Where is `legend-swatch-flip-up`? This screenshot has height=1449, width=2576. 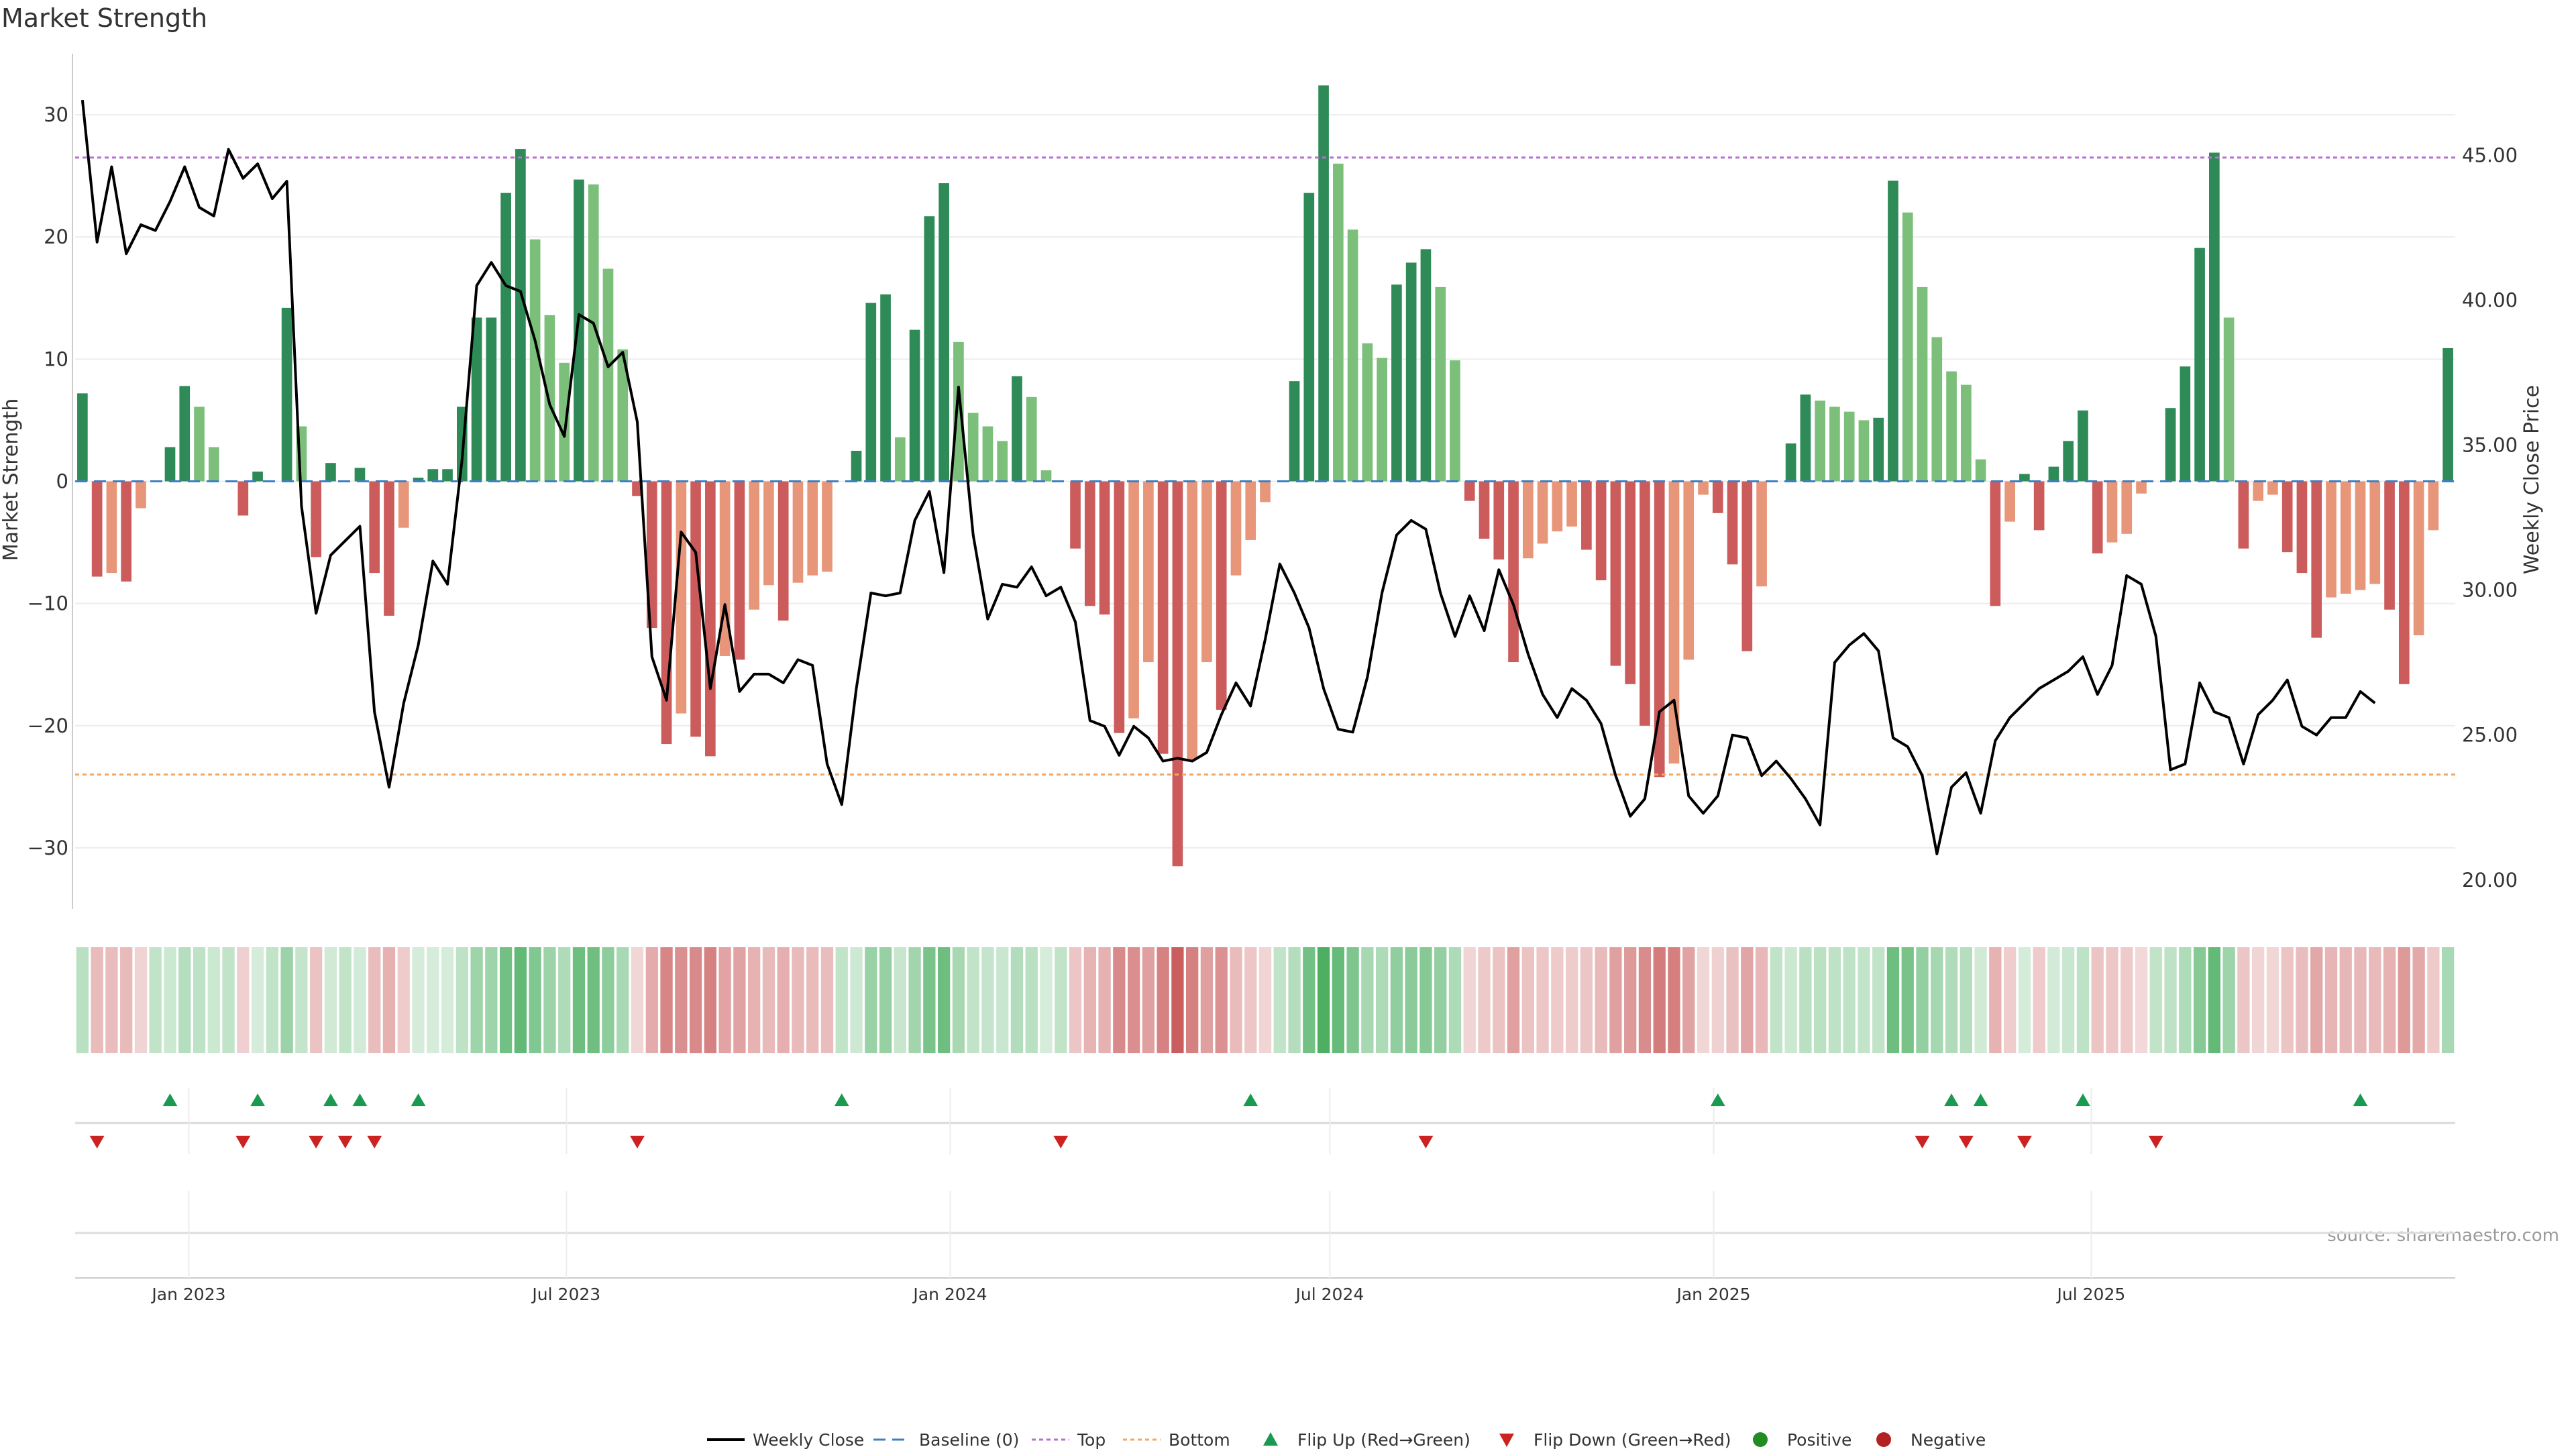 legend-swatch-flip-up is located at coordinates (1270, 1439).